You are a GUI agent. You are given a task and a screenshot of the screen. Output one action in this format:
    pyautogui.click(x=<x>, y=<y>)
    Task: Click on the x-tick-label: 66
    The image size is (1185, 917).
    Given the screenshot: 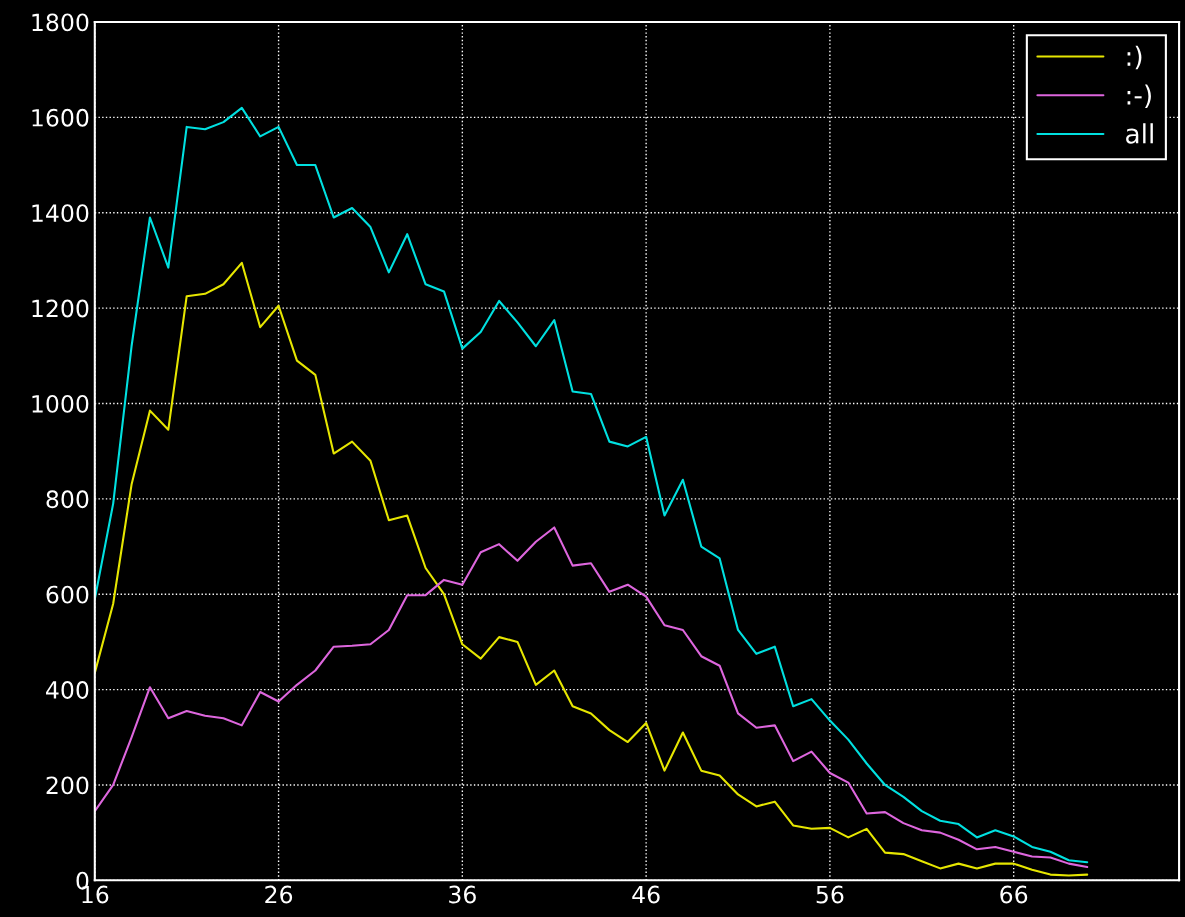 What is the action you would take?
    pyautogui.click(x=1014, y=894)
    